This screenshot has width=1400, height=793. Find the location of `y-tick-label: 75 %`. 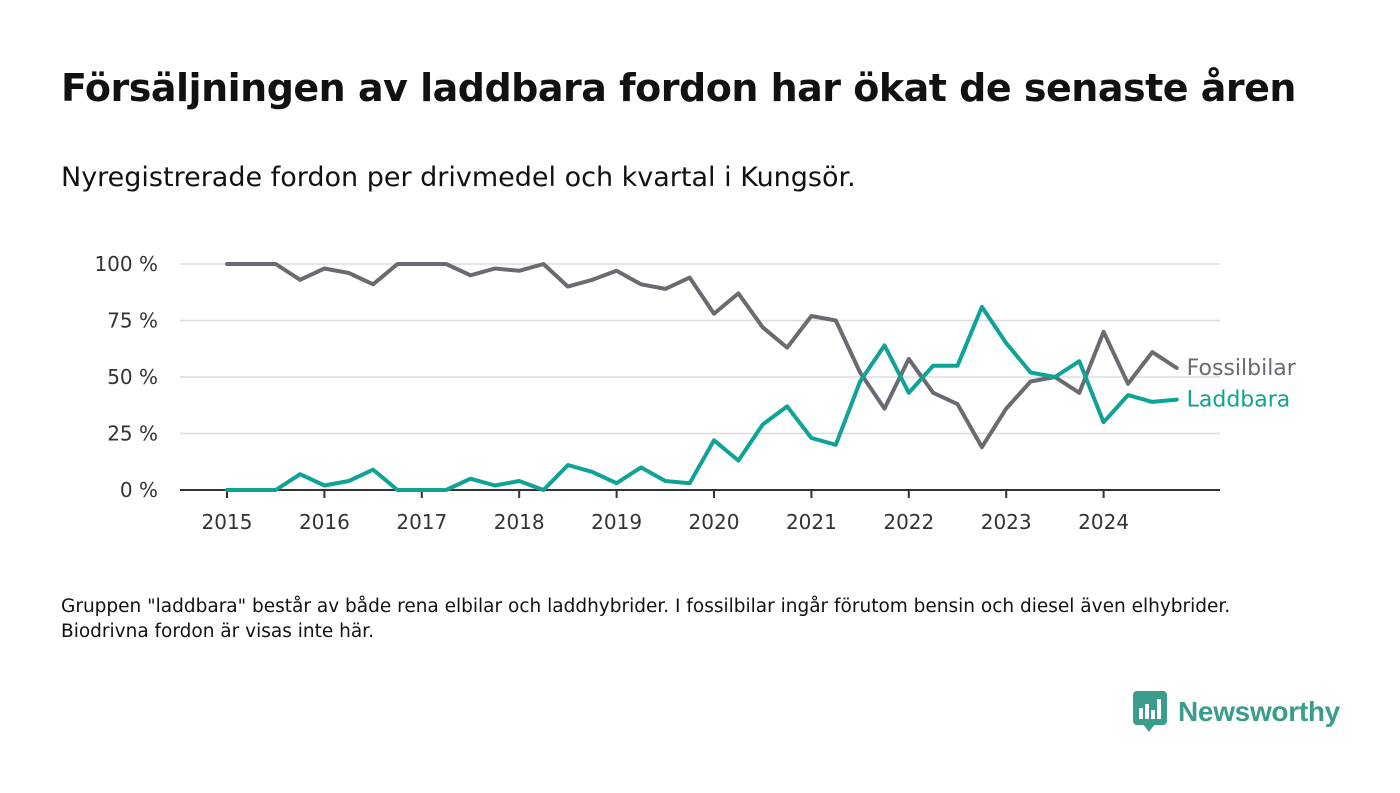

y-tick-label: 75 % is located at coordinates (132, 321).